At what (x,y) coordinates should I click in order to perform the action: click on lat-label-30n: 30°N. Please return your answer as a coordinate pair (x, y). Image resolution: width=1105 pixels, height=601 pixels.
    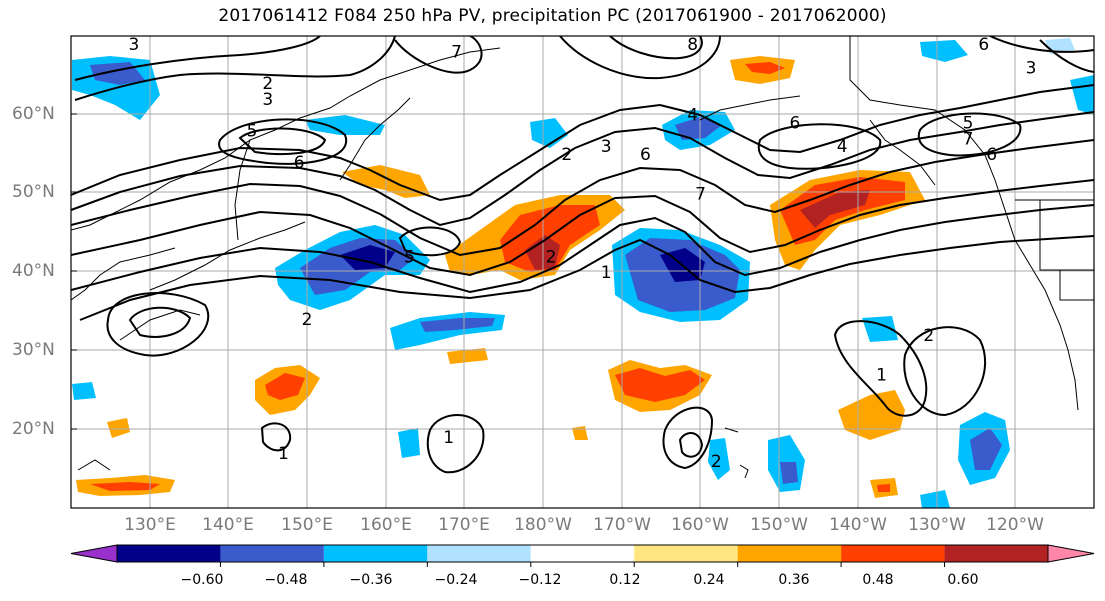
    Looking at the image, I should click on (33, 350).